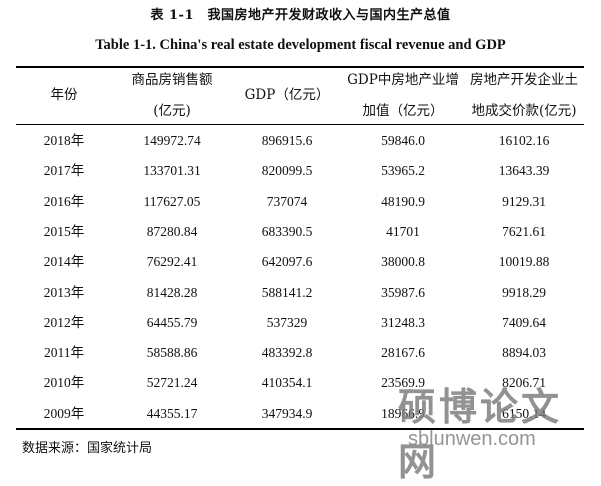 The width and height of the screenshot is (601, 486). I want to click on value-cell: 13643.39, so click(524, 171).